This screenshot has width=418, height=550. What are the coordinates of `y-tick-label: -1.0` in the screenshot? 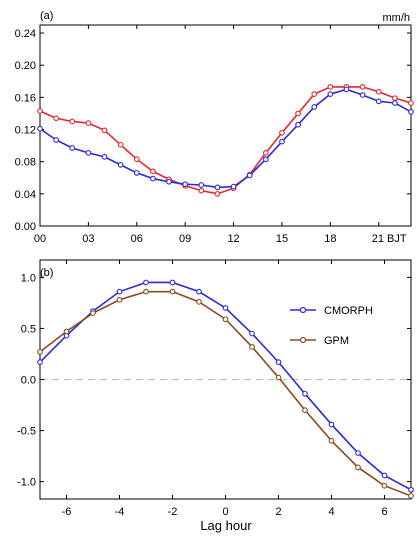 It's located at (26, 483).